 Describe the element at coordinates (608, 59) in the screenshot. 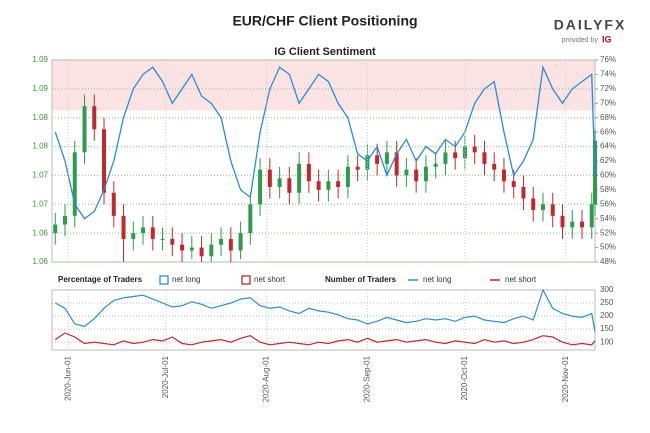

I see `y2-tick-label: 76%` at that location.